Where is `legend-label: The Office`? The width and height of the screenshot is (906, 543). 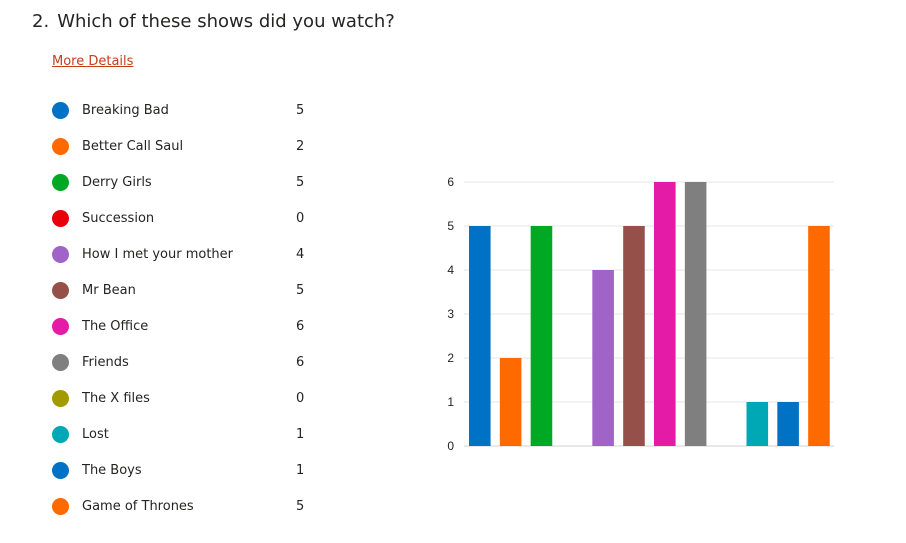 legend-label: The Office is located at coordinates (115, 326).